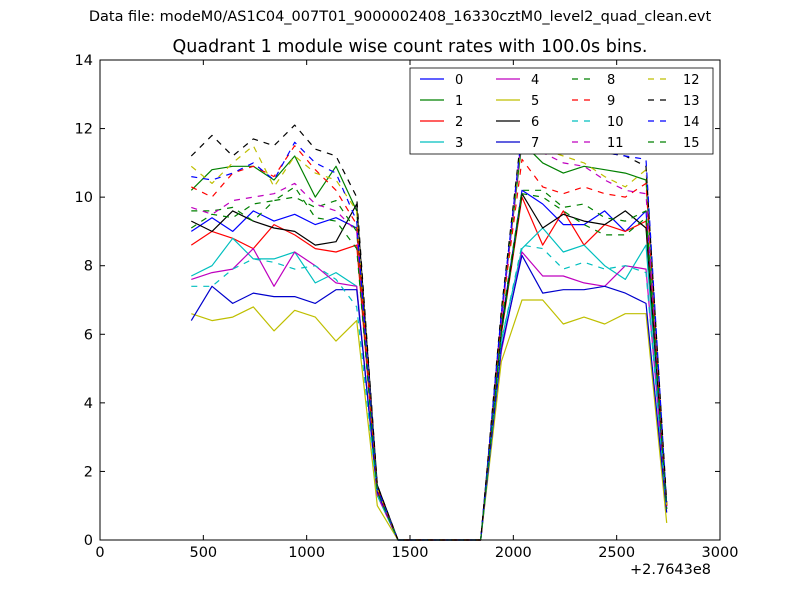  Describe the element at coordinates (611, 80) in the screenshot. I see `legend-label-8: 8` at that location.